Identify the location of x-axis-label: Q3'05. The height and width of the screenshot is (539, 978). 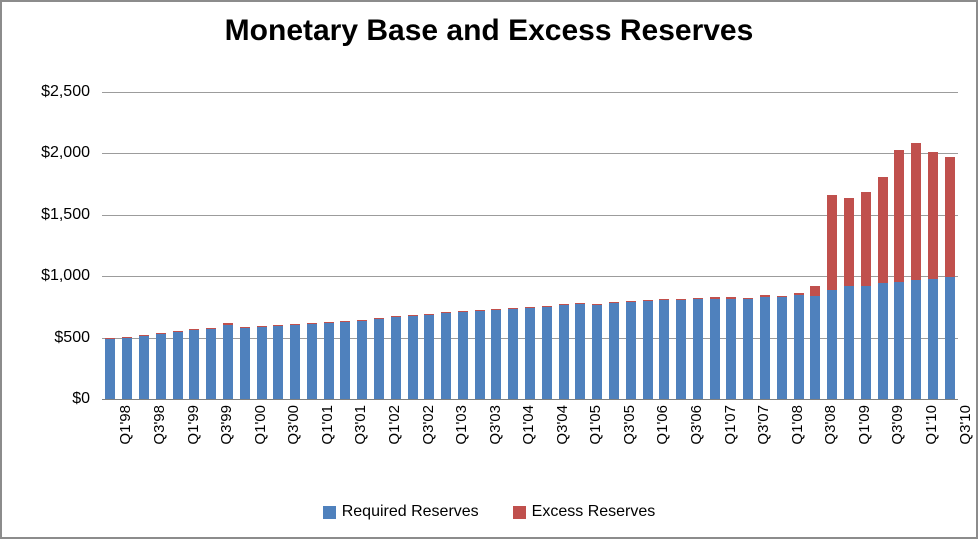
(629, 425).